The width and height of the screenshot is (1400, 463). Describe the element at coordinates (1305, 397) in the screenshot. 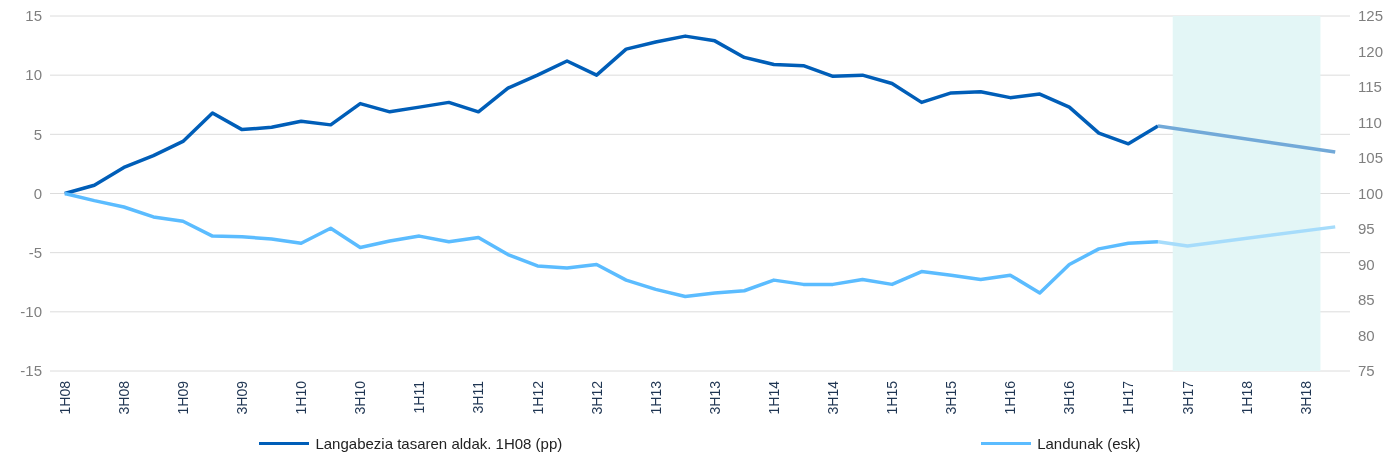

I see `x-tick-label: 3H18` at that location.